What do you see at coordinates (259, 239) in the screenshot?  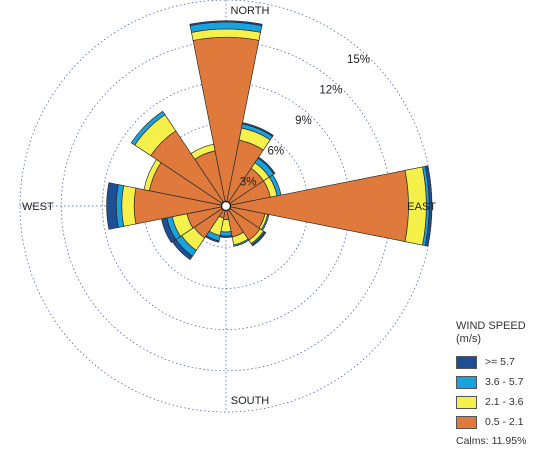 I see `petal-se-s3` at bounding box center [259, 239].